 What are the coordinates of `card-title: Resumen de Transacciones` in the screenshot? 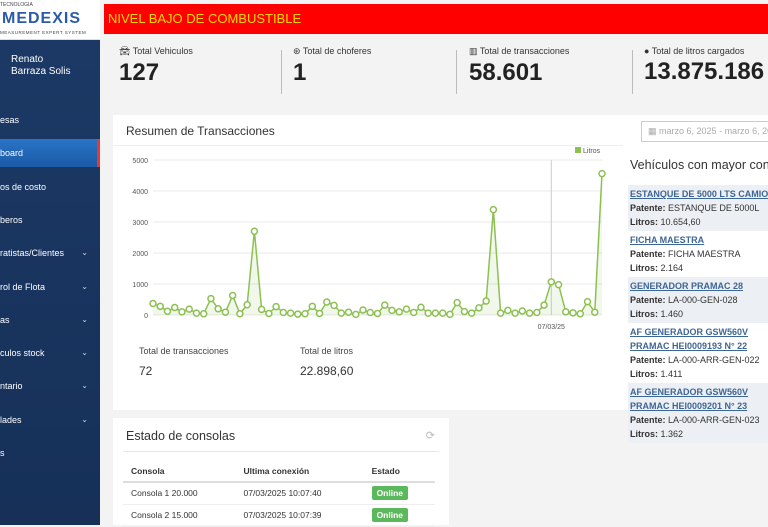 It's located at (200, 131).